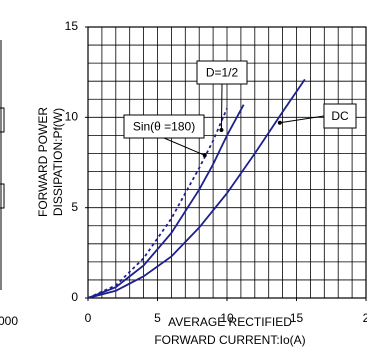  Describe the element at coordinates (297, 318) in the screenshot. I see `x-tick-label: 15` at that location.